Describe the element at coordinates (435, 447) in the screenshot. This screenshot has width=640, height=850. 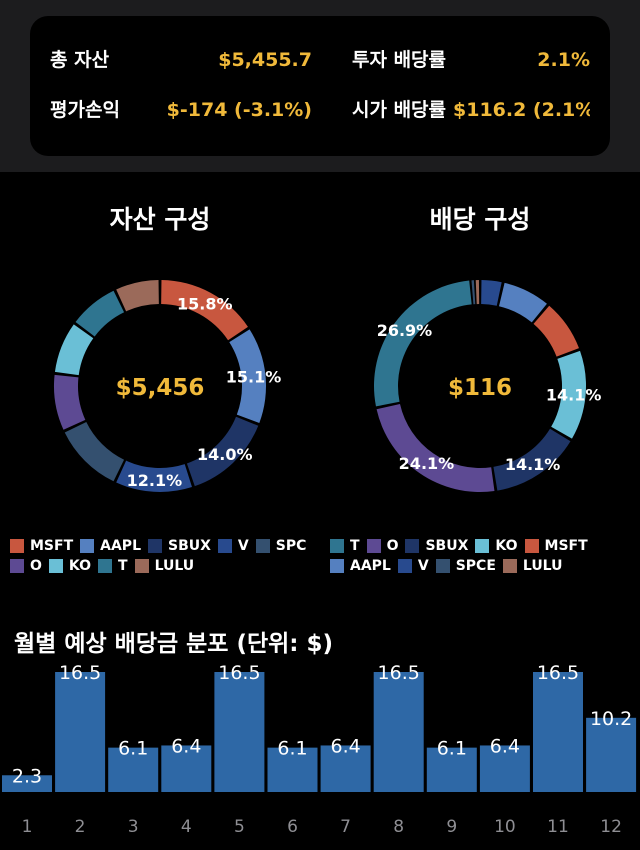
I see `dividend-slice-o` at that location.